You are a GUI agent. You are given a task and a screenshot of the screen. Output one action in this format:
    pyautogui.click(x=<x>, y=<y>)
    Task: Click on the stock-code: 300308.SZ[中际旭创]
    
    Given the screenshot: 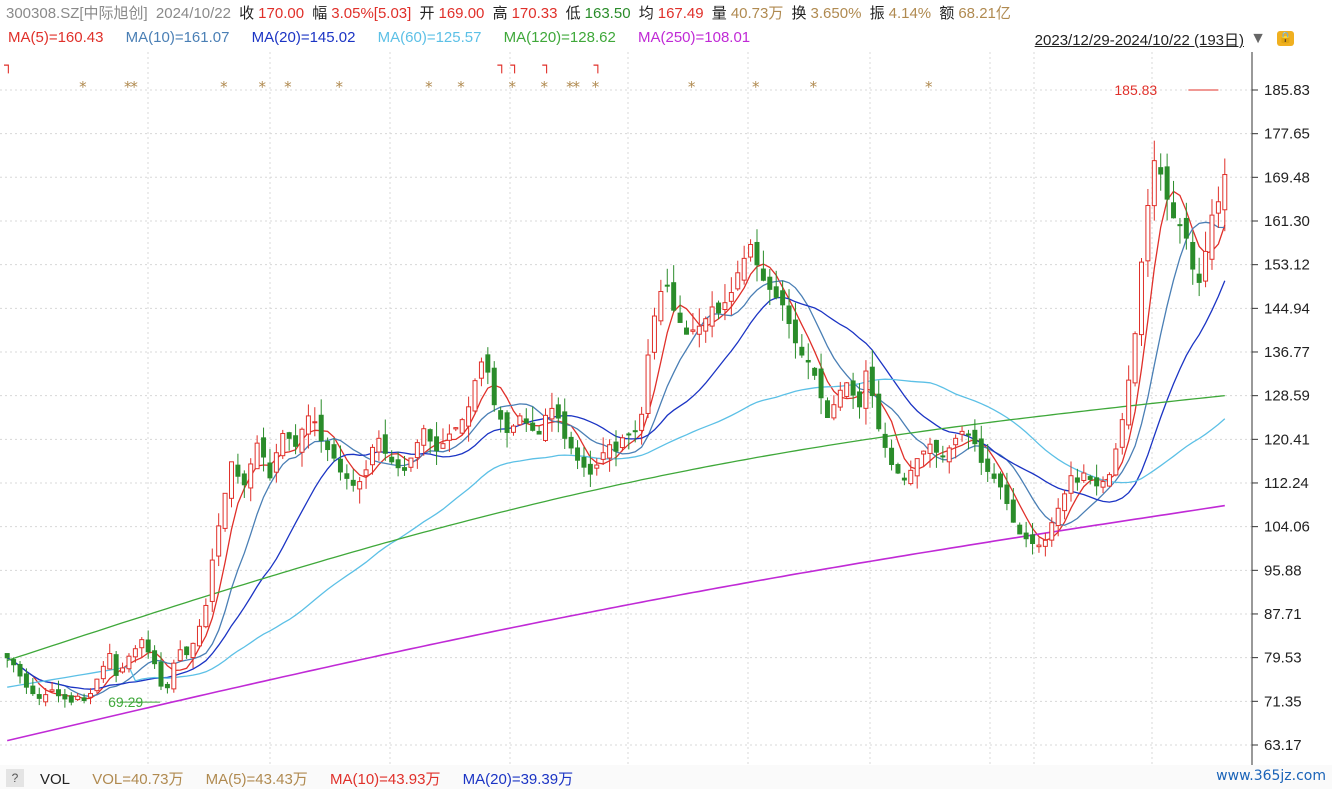 What is the action you would take?
    pyautogui.click(x=77, y=13)
    